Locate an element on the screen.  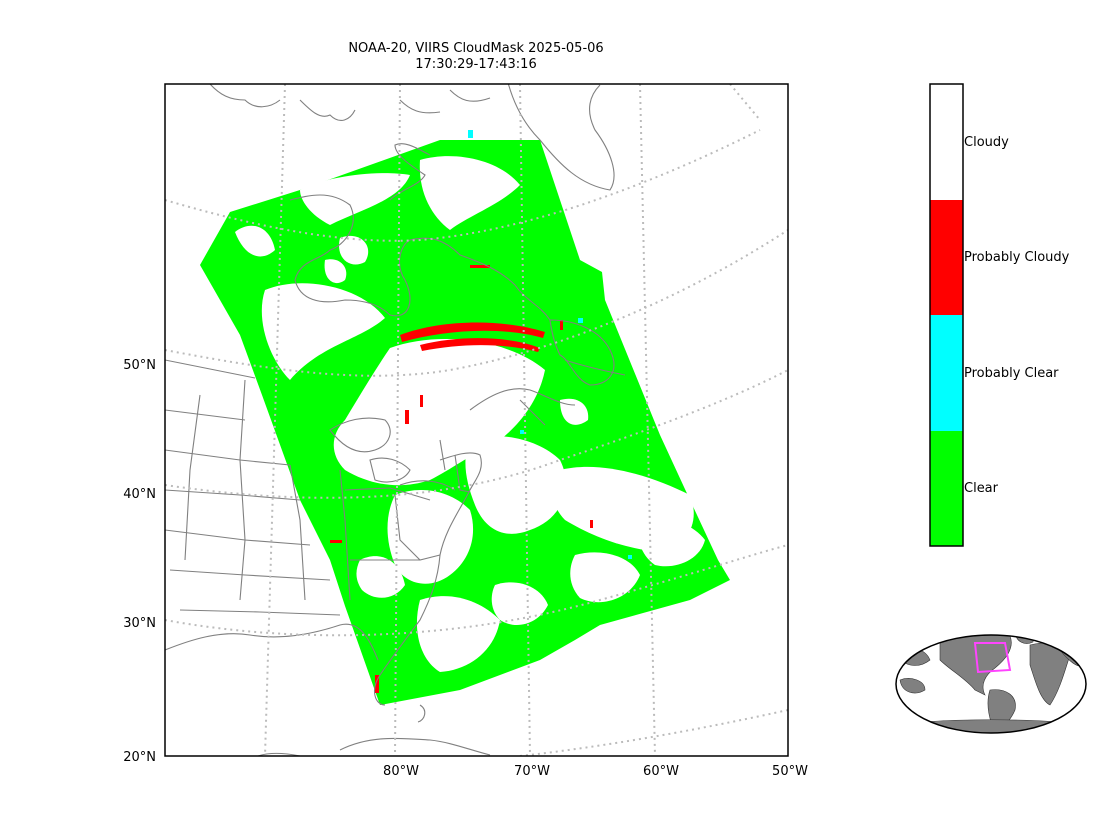
lon-label-70: 70°W is located at coordinates (532, 771).